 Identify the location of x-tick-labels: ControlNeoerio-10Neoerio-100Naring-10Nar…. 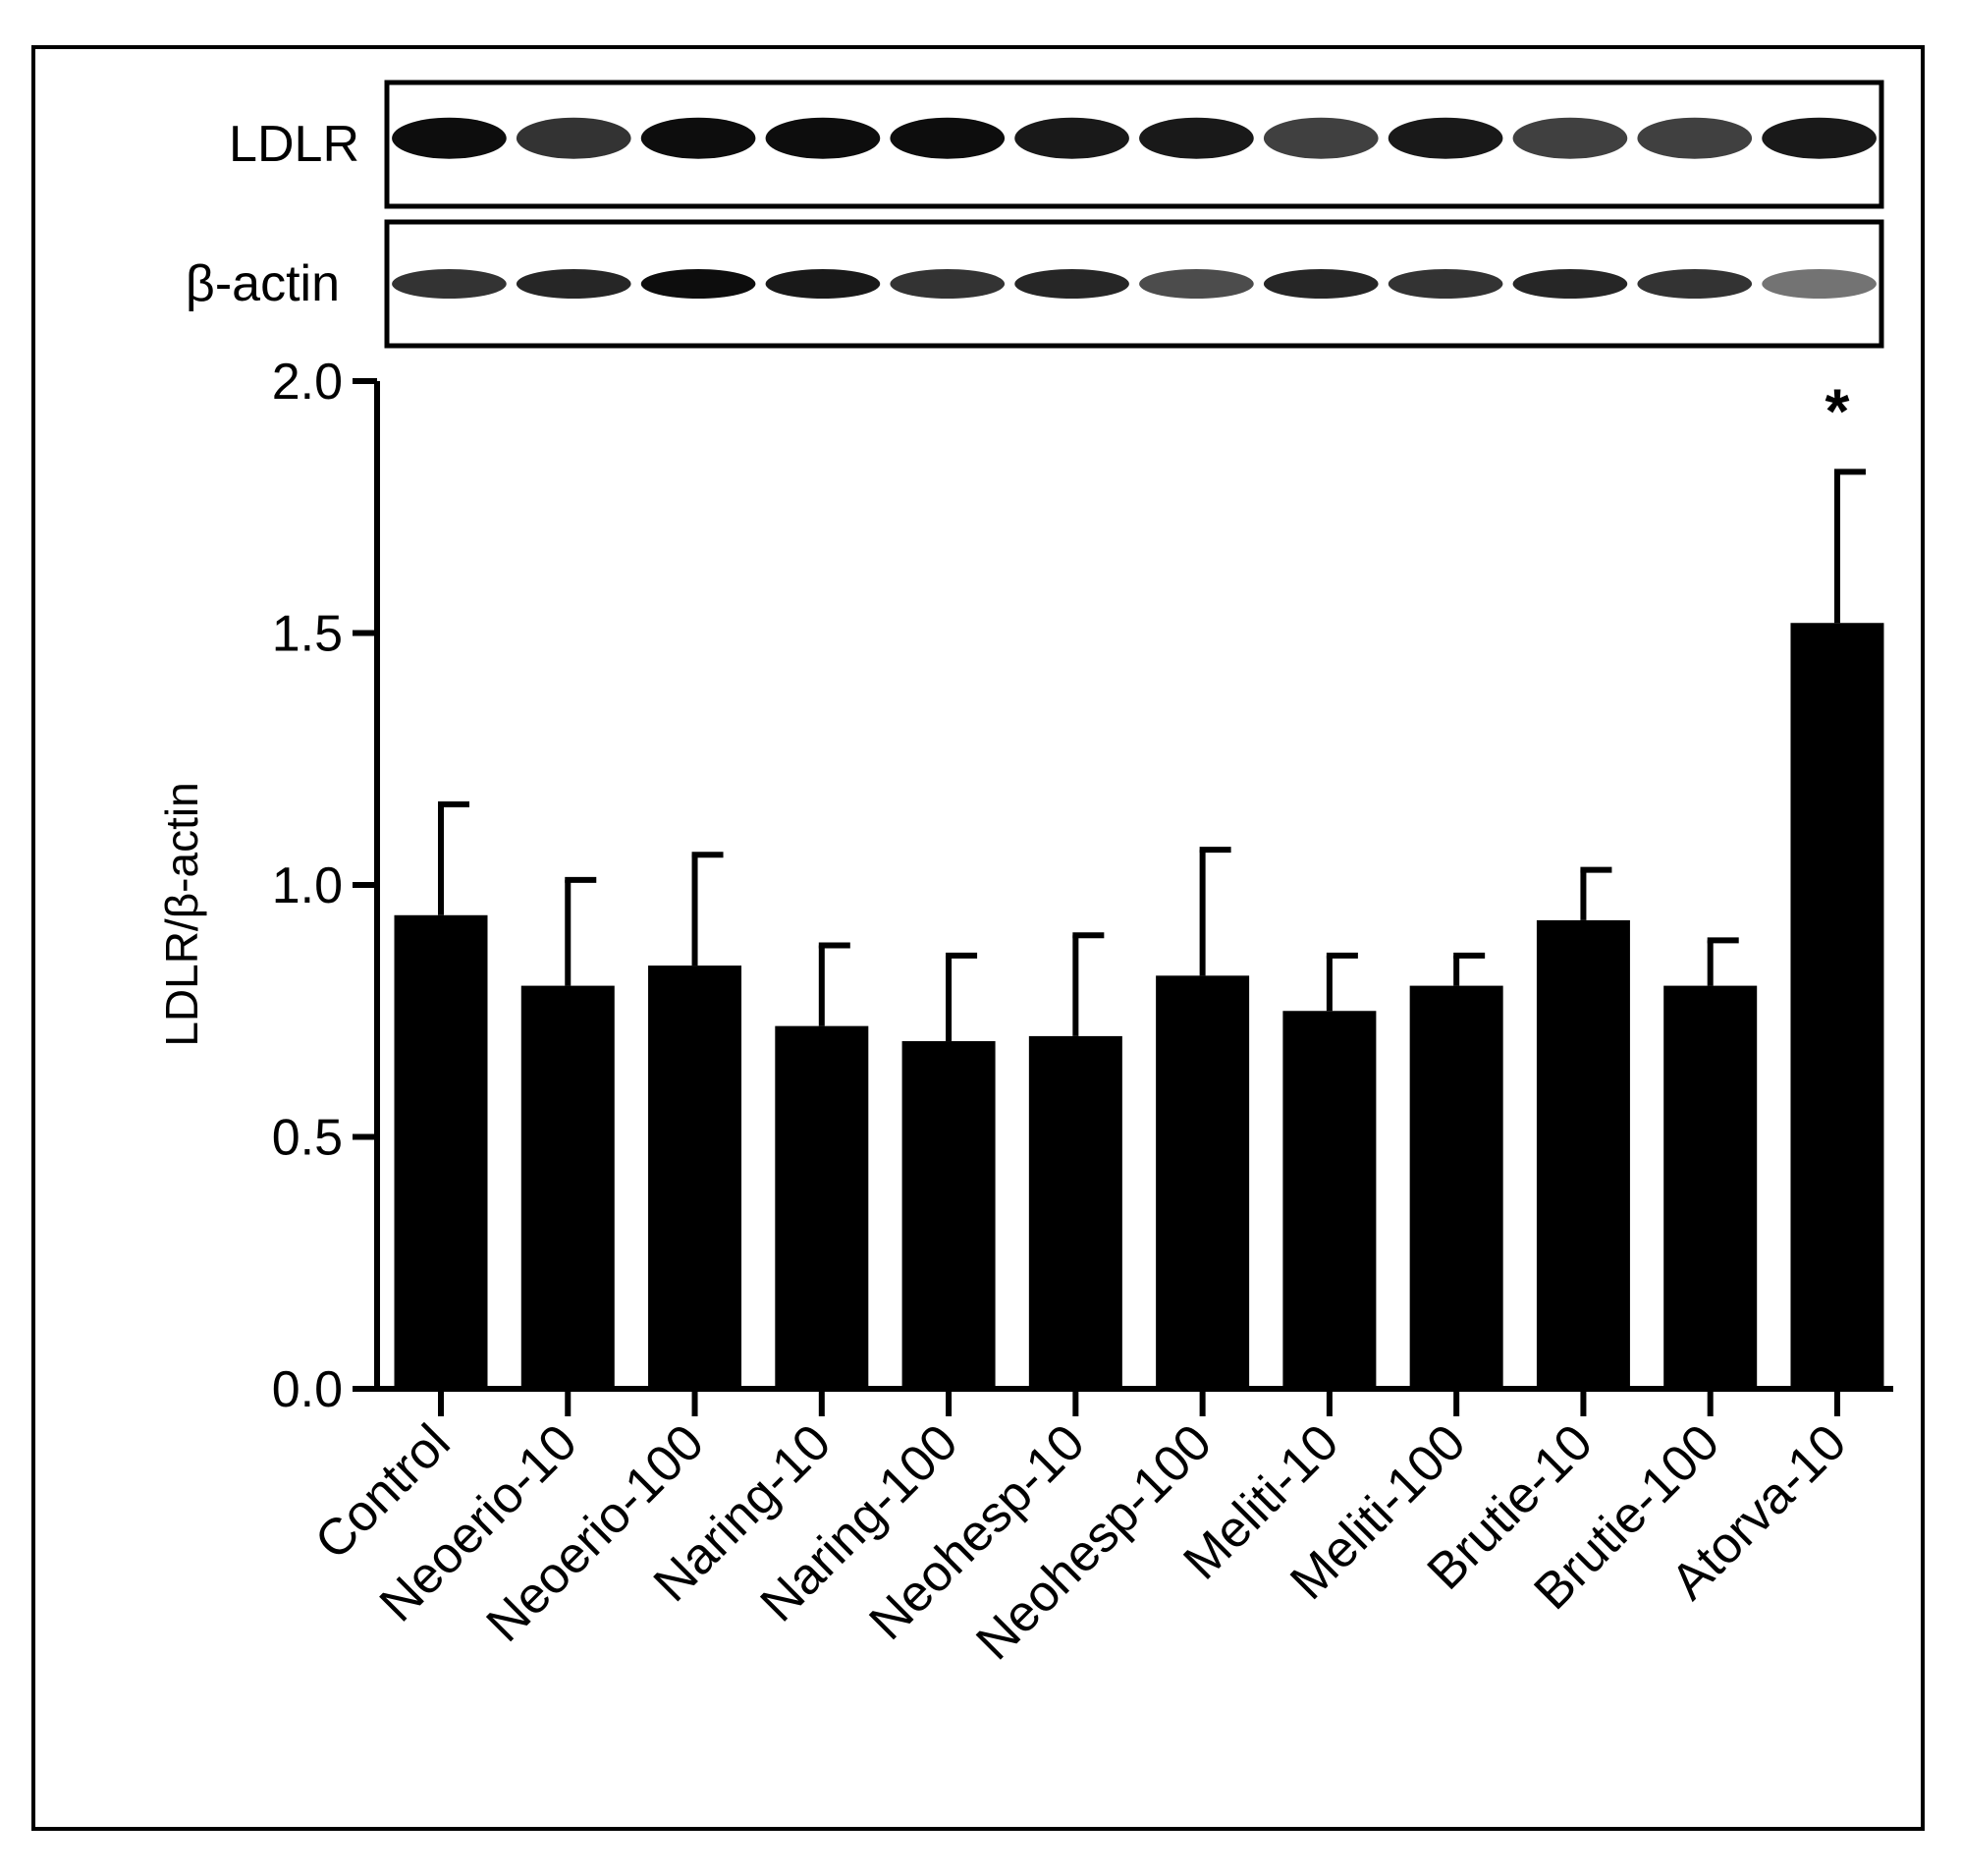
(1081, 1542).